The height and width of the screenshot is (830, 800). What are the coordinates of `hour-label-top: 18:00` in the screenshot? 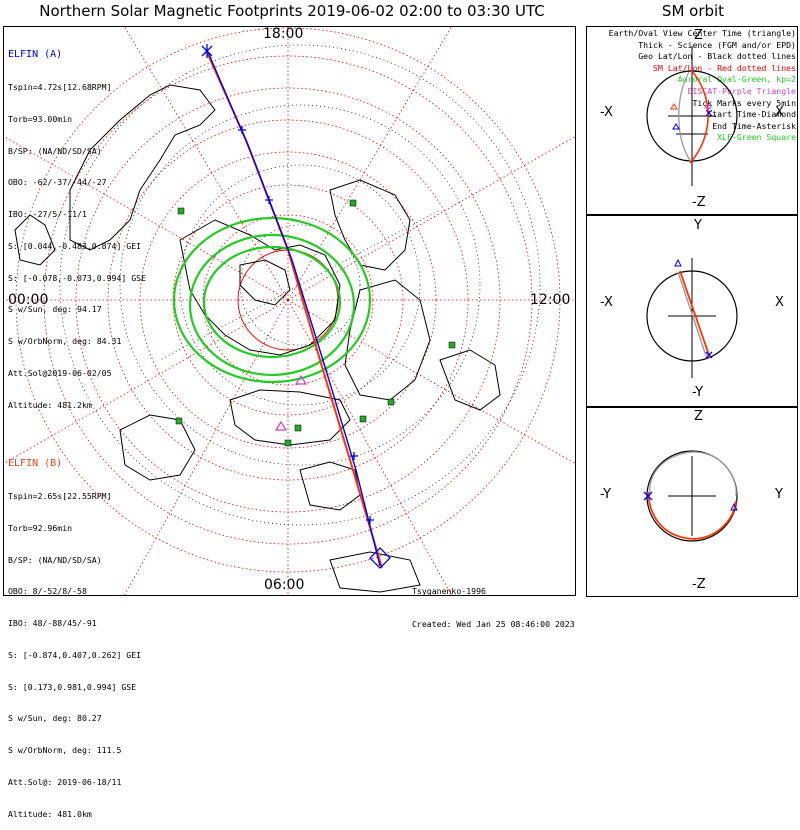 It's located at (283, 34).